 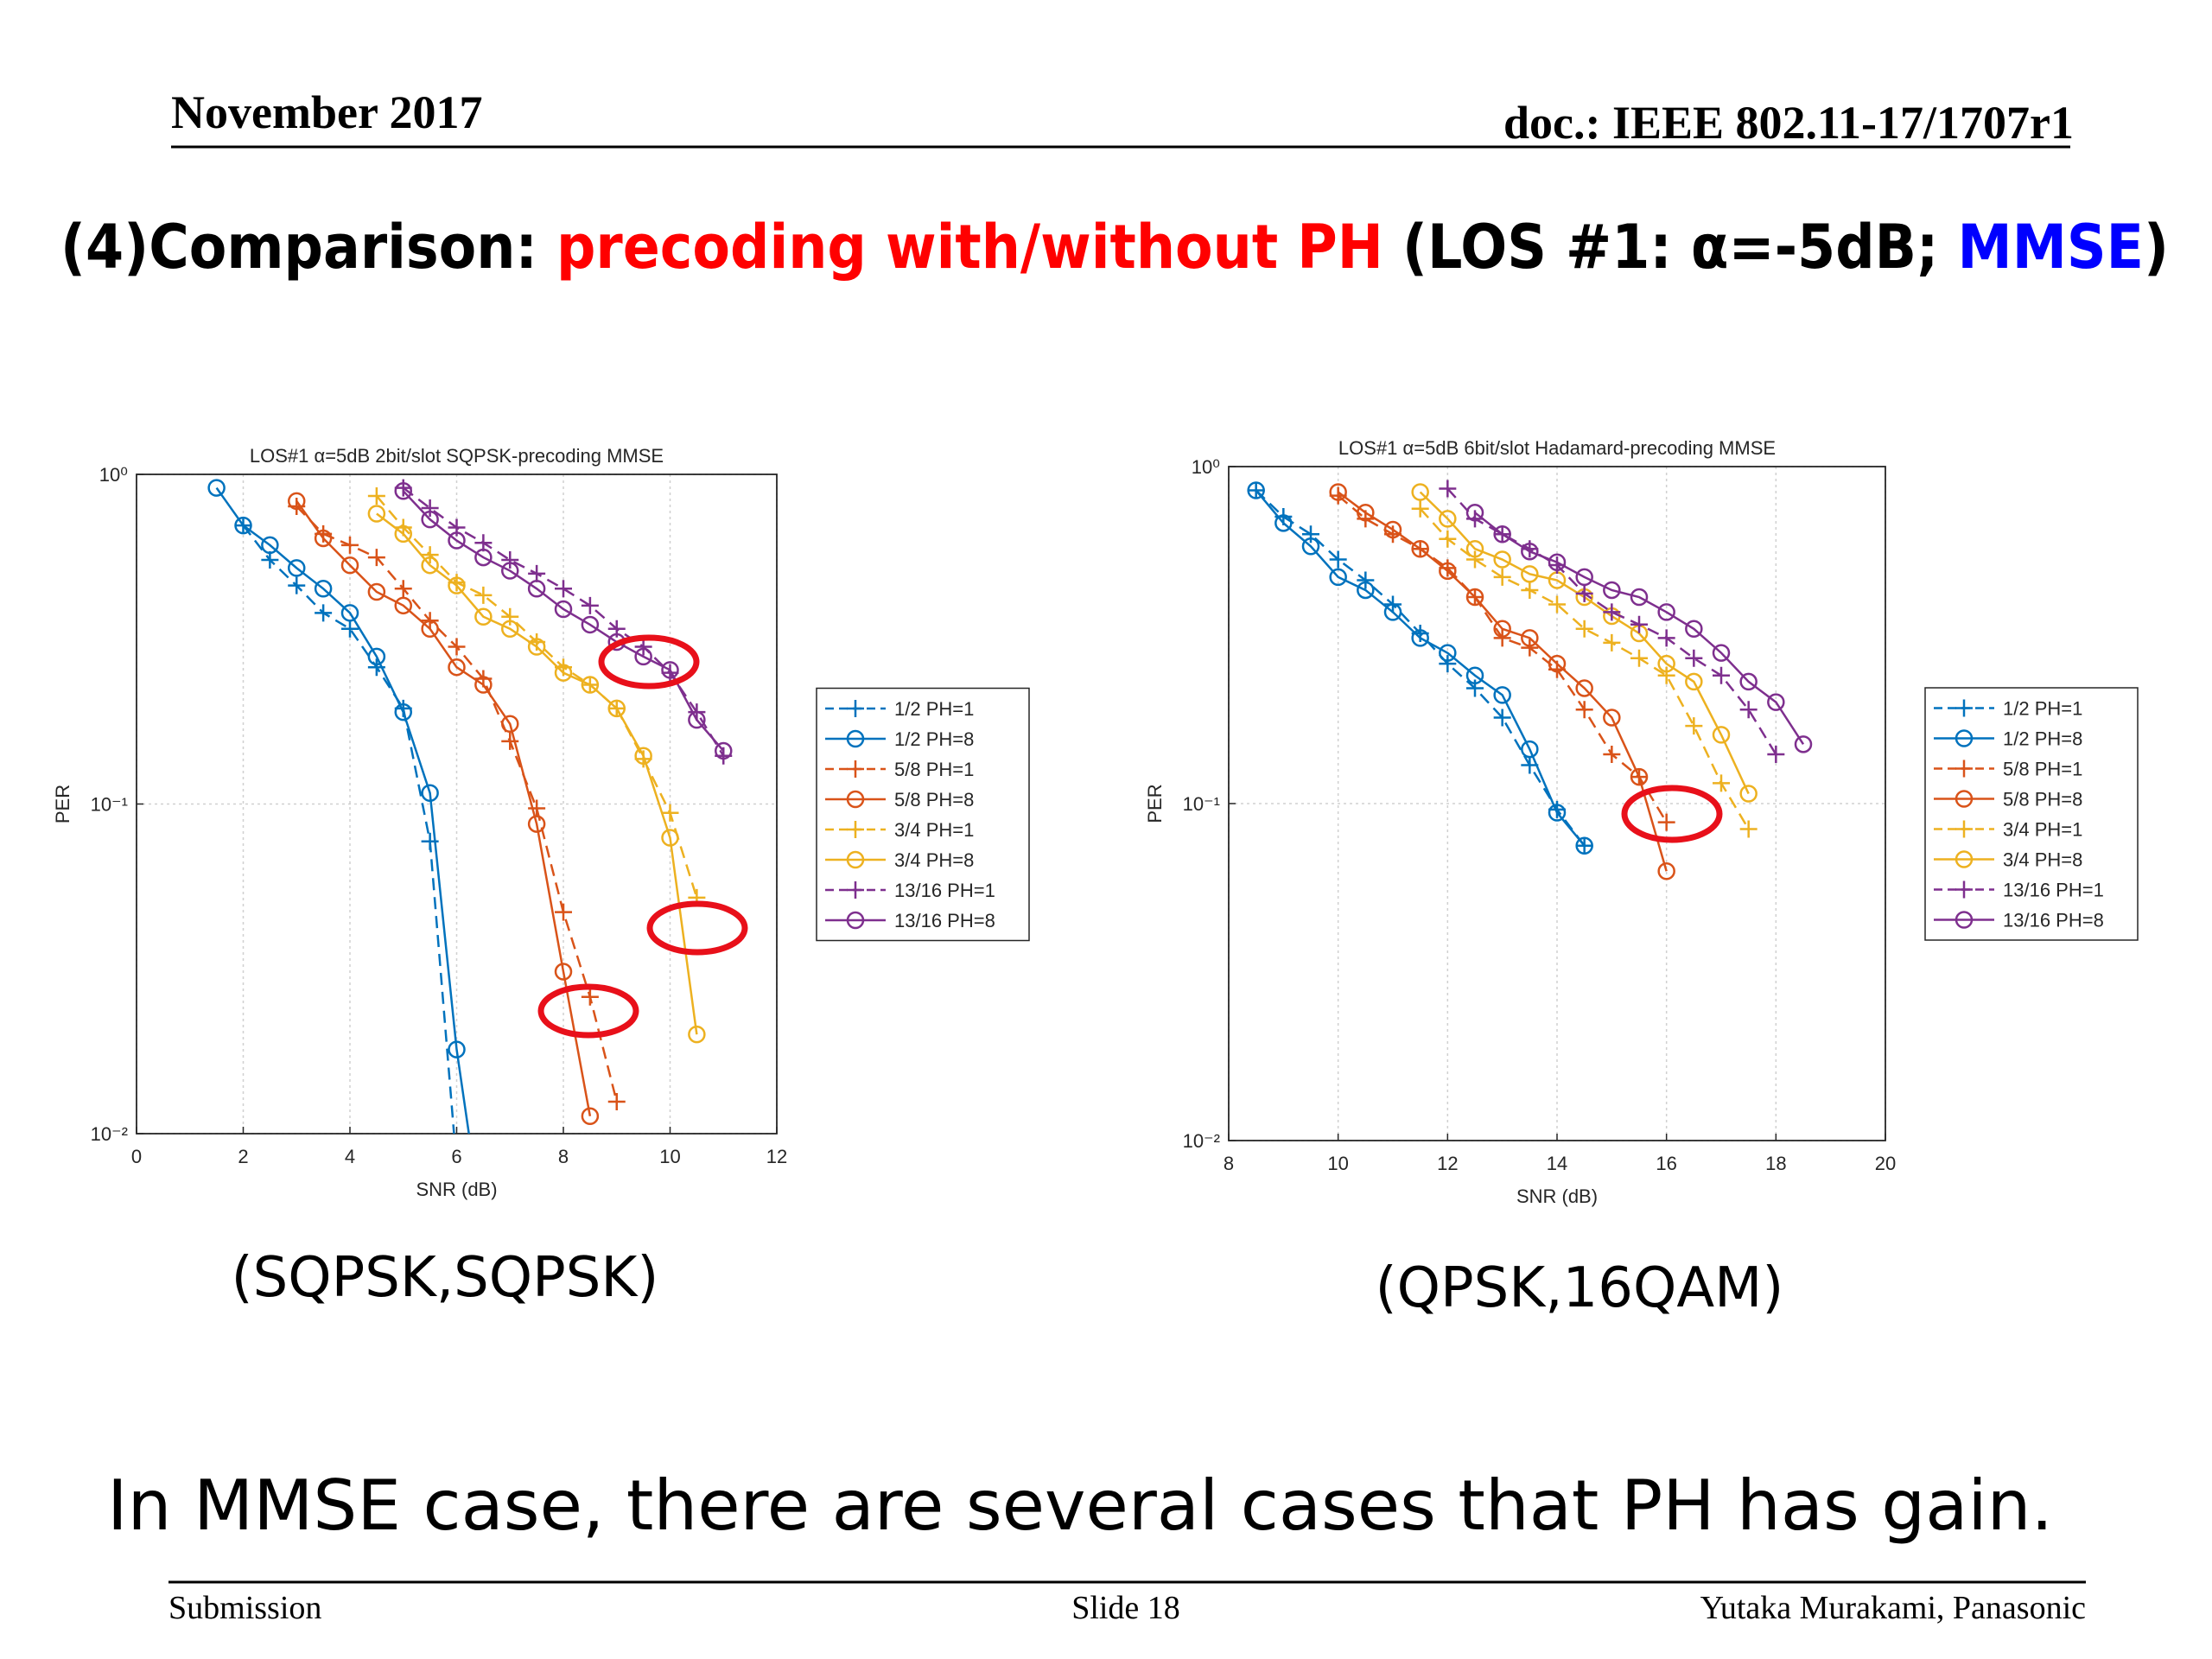 I want to click on legend-box, so click(x=2032, y=814).